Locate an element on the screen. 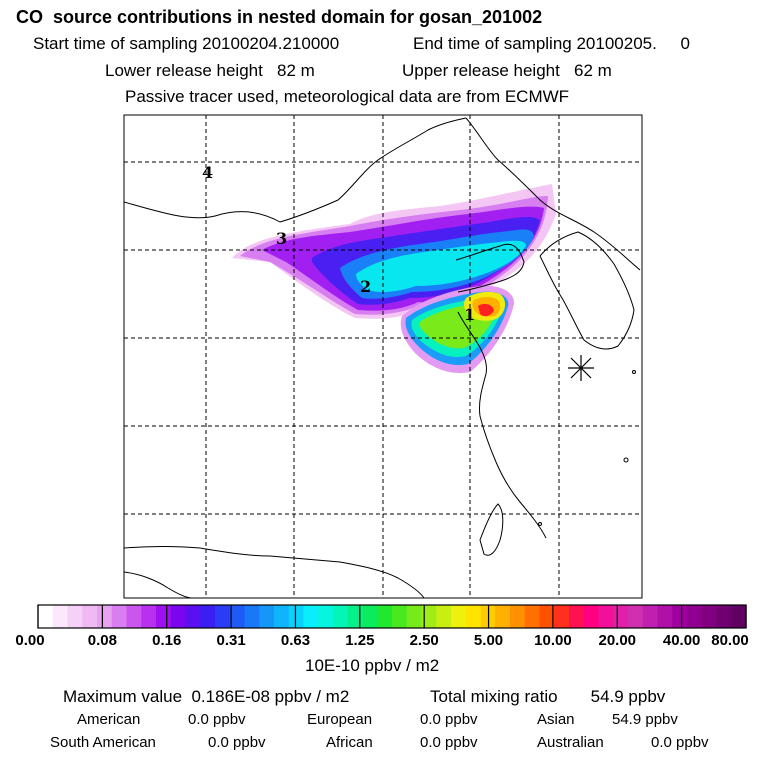 This screenshot has height=768, width=768. end-time-label: End time of sampling 20100205. 0 is located at coordinates (551, 43).